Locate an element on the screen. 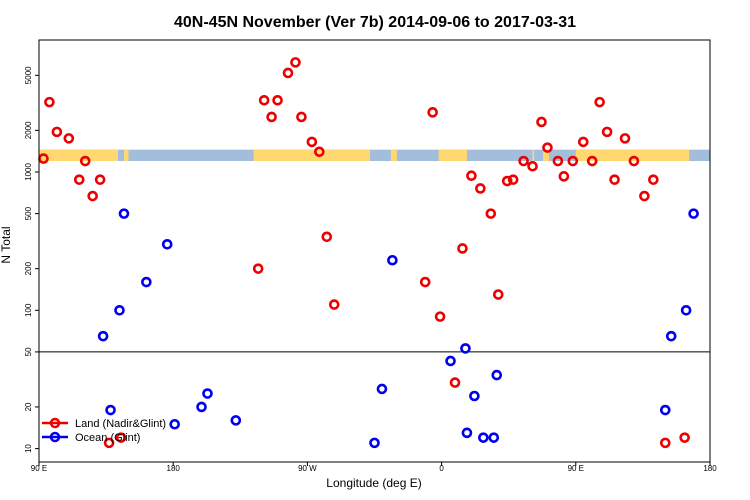  legend: Land (Nadir&Glint) Ocean (Glint) is located at coordinates (104, 430).